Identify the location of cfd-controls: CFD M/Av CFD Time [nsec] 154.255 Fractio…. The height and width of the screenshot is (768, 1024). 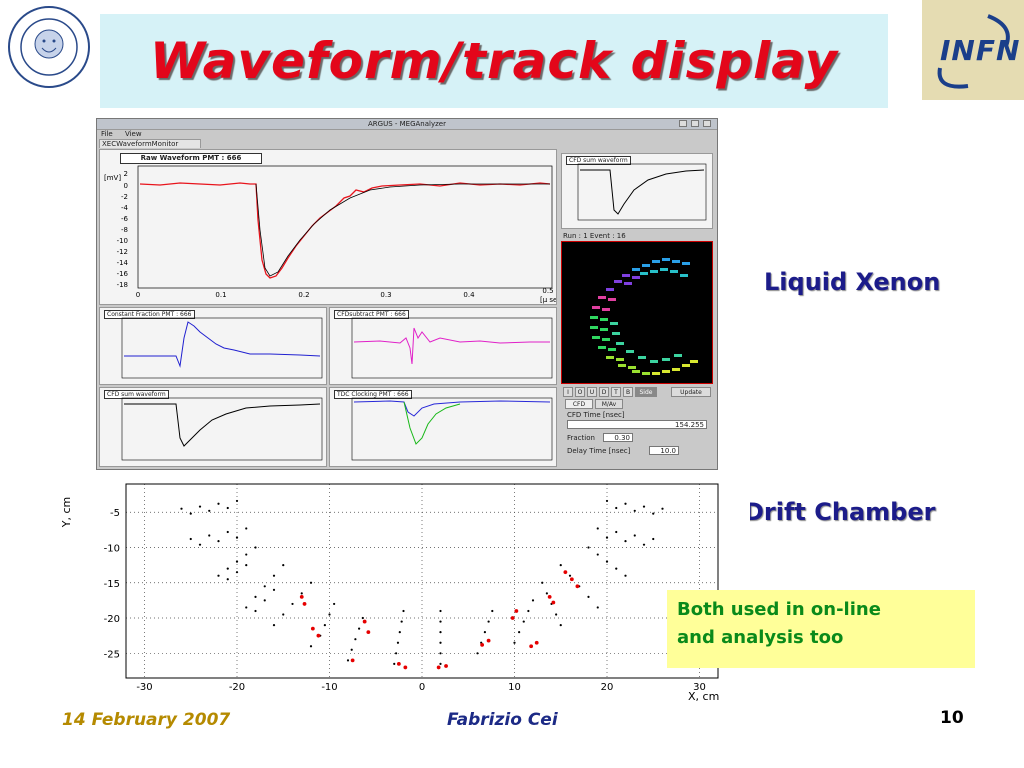
(638, 432).